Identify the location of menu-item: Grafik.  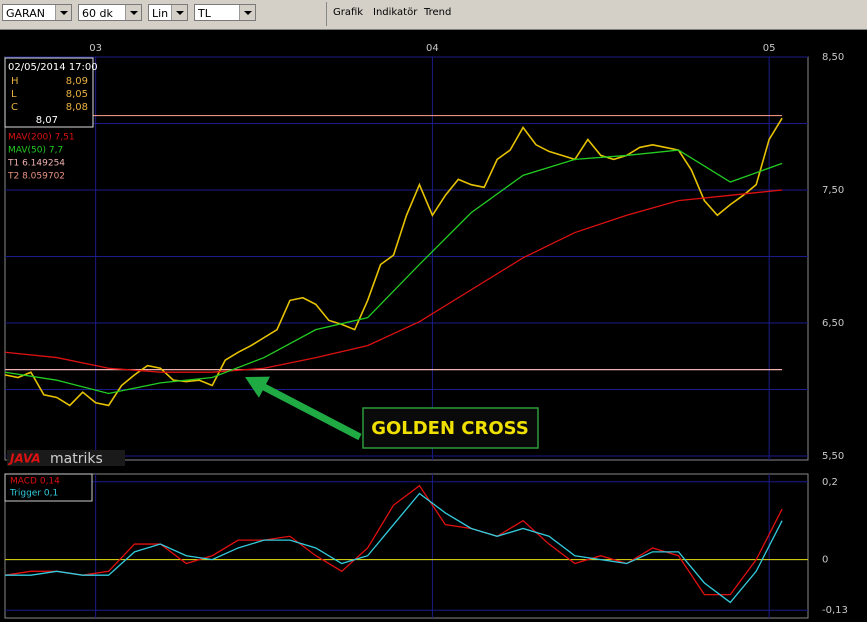
(348, 12).